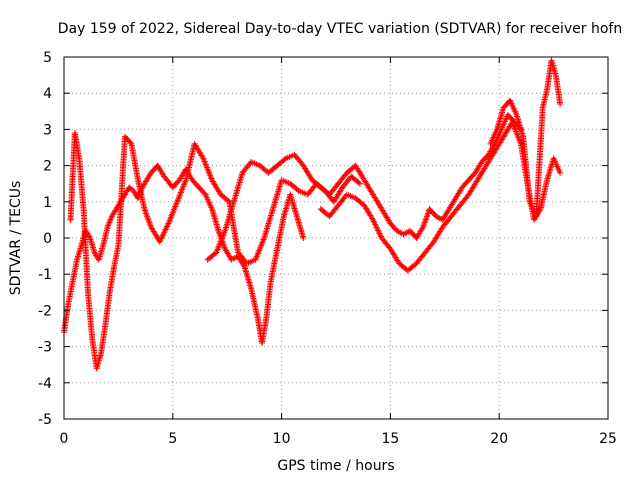  Describe the element at coordinates (45, 420) in the screenshot. I see `y-tick-label: -5` at that location.